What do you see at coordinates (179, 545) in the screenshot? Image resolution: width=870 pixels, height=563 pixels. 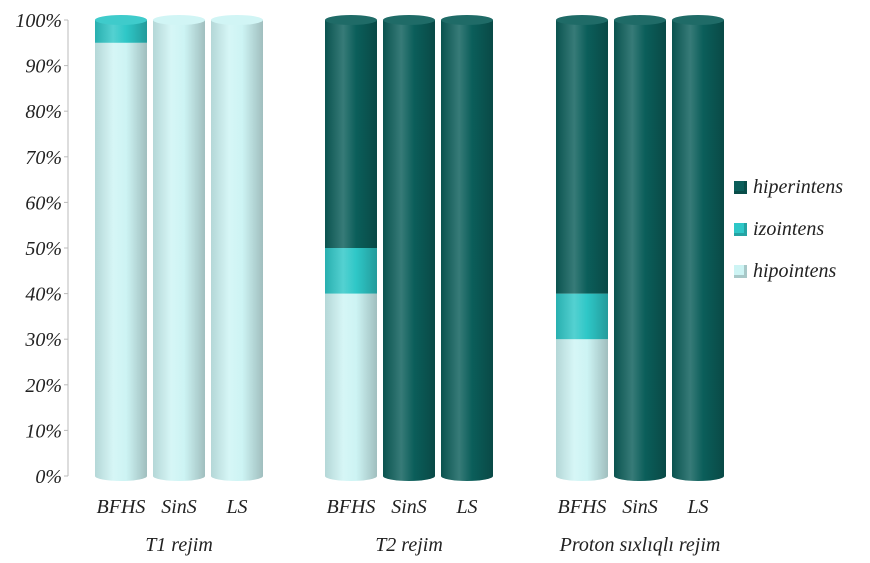 I see `group-label: T1 rejim` at bounding box center [179, 545].